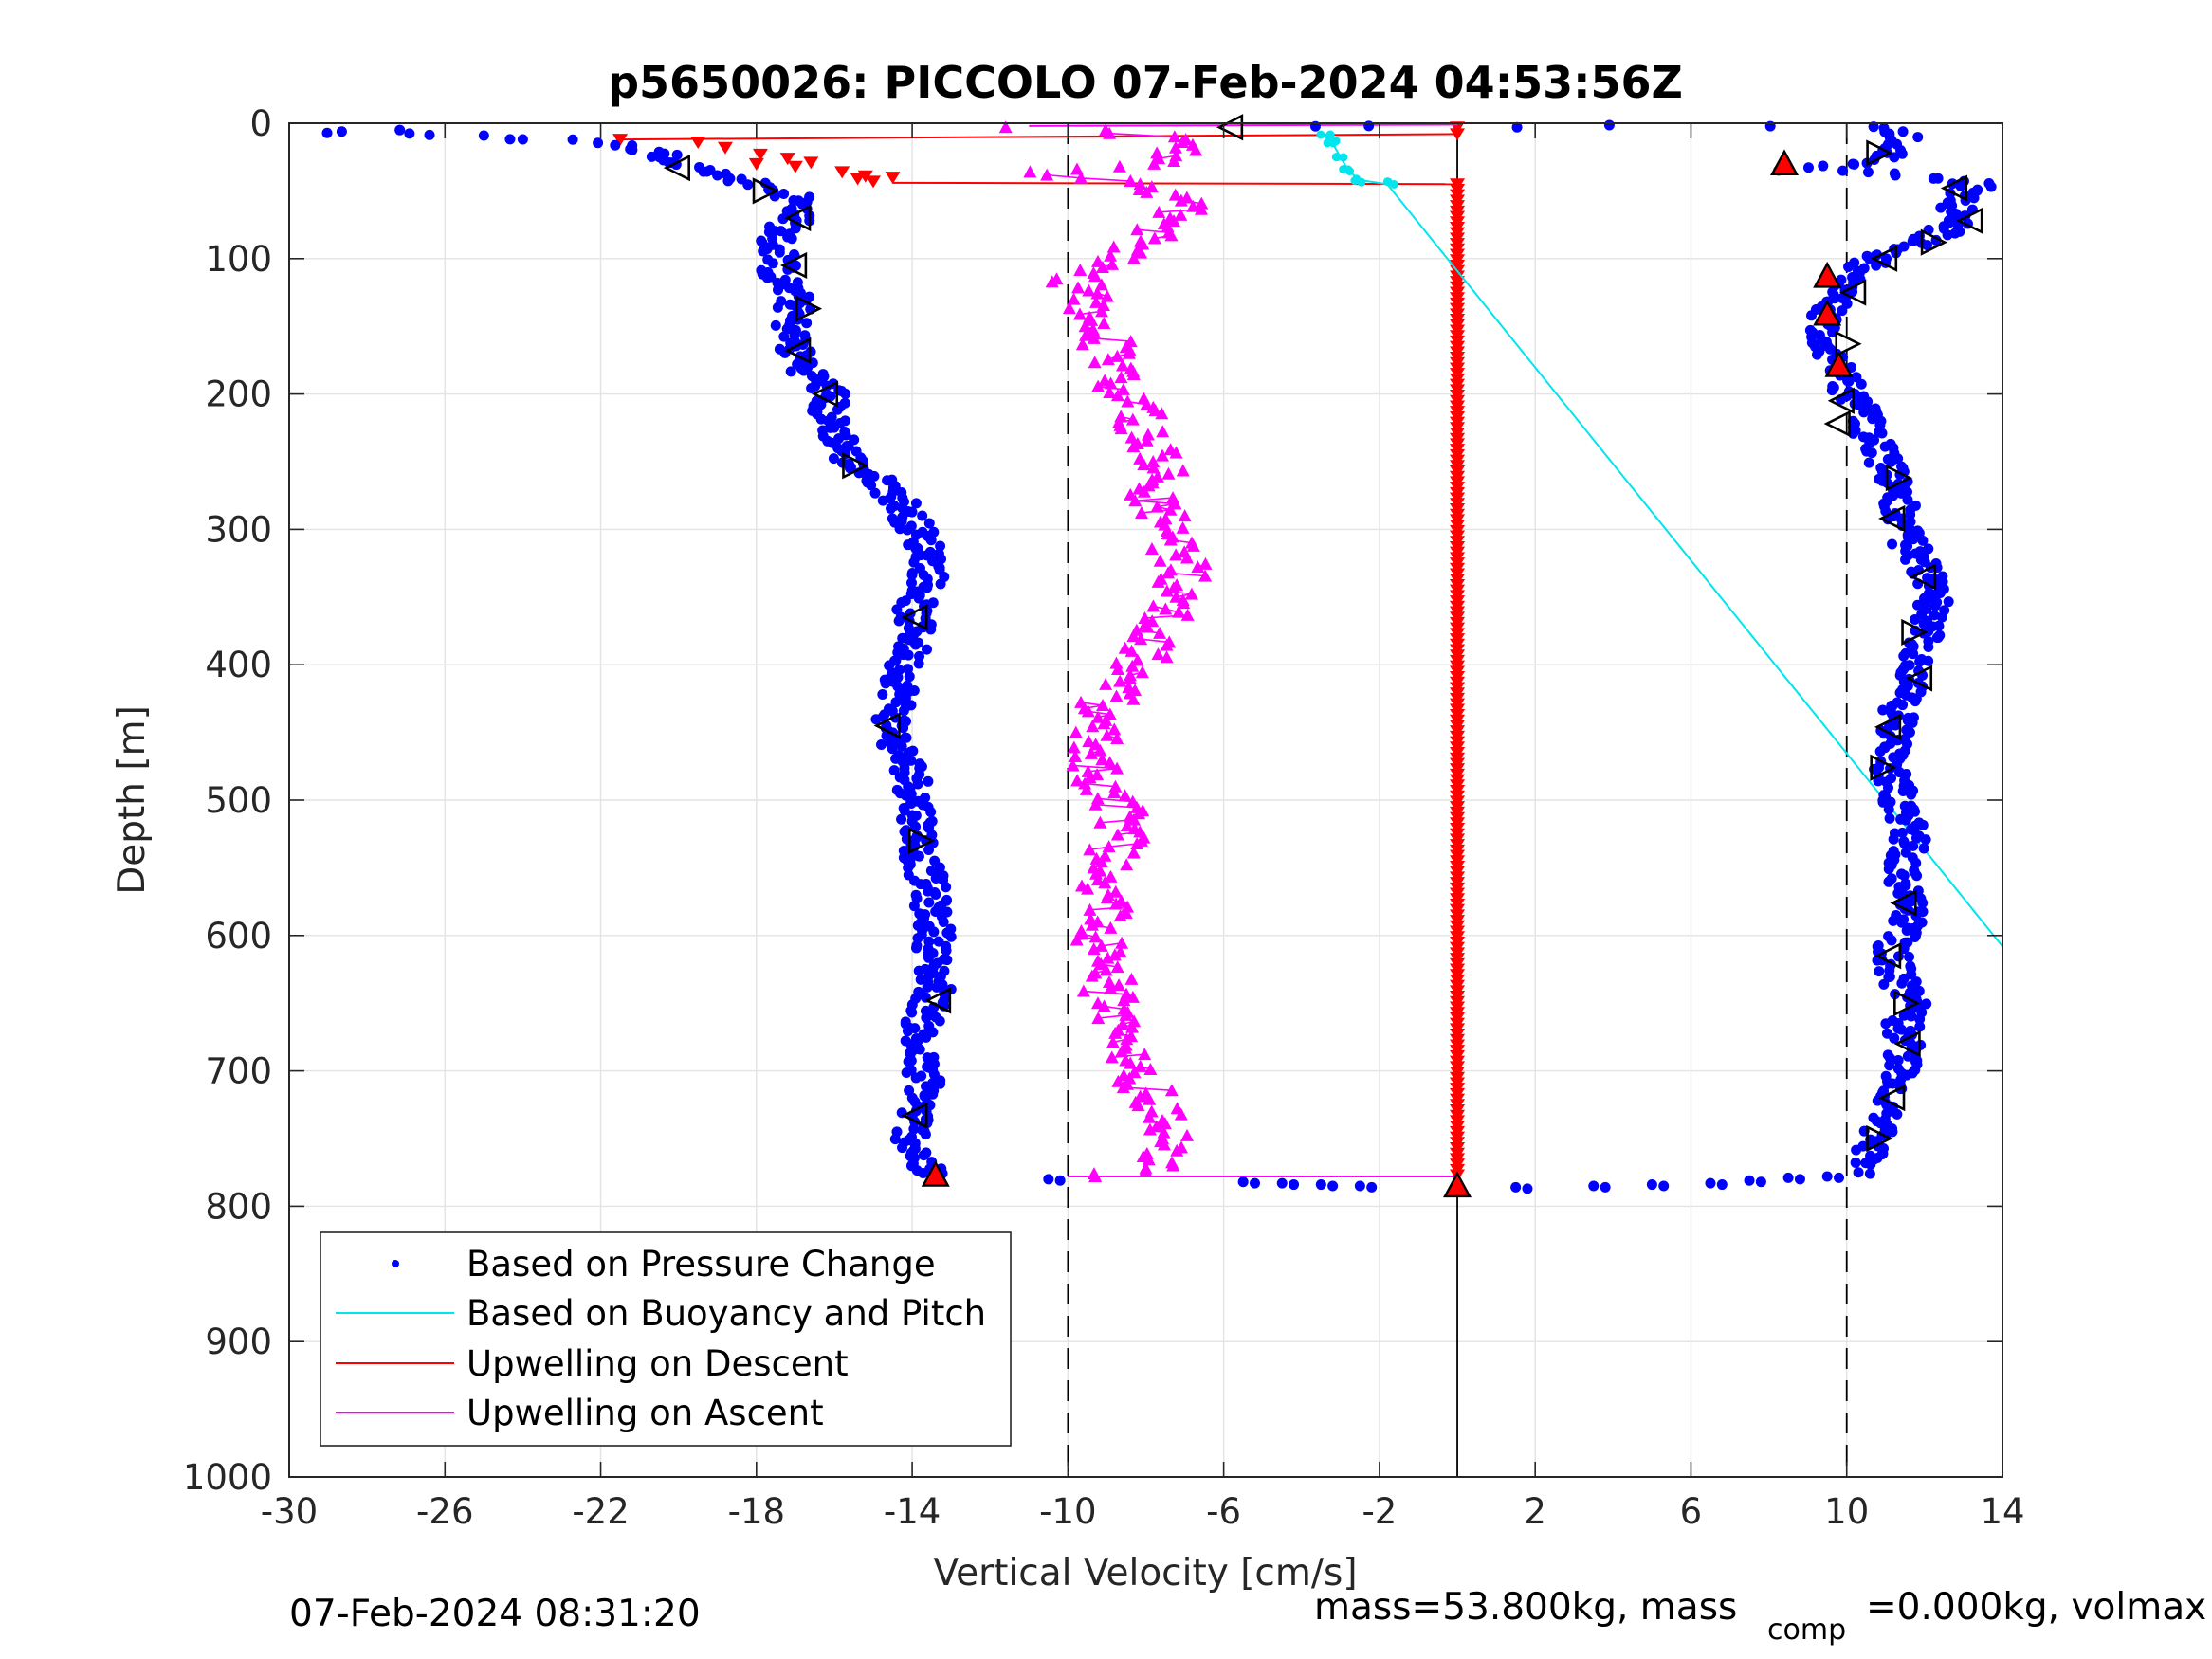 The width and height of the screenshot is (2212, 1659). I want to click on legend-box, so click(666, 1339).